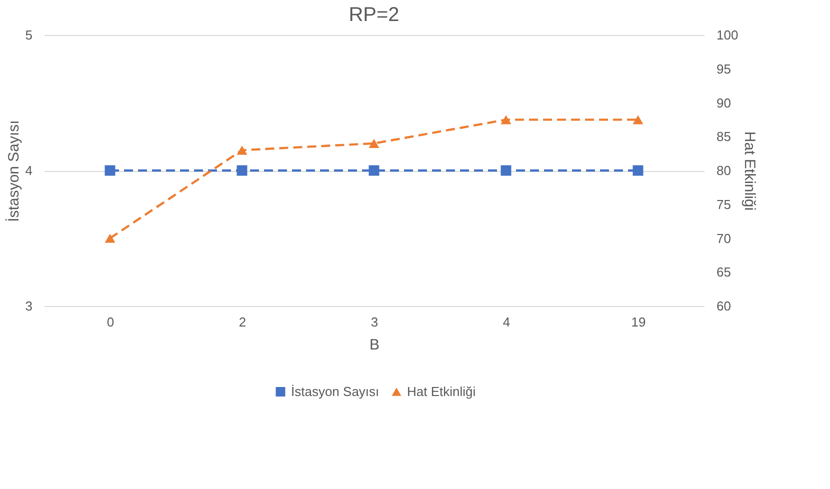 Image resolution: width=830 pixels, height=489 pixels. I want to click on legend-label: Hat Etkinliği, so click(441, 391).